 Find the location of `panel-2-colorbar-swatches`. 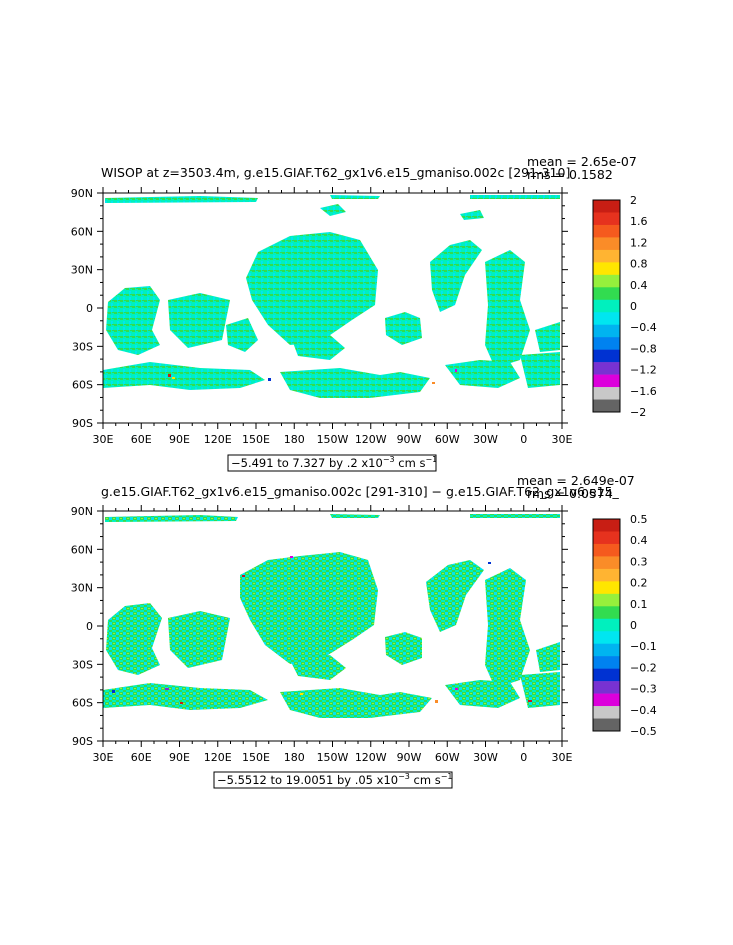

panel-2-colorbar-swatches is located at coordinates (606, 625).